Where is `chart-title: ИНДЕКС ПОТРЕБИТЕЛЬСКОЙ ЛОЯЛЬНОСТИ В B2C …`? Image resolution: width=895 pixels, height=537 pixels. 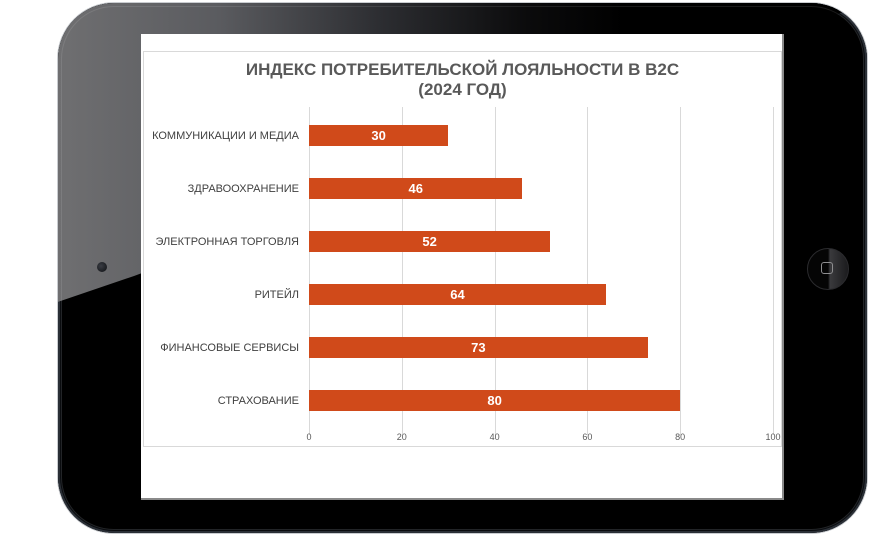 chart-title: ИНДЕКС ПОТРЕБИТЕЛЬСКОЙ ЛОЯЛЬНОСТИ В B2C … is located at coordinates (462, 80).